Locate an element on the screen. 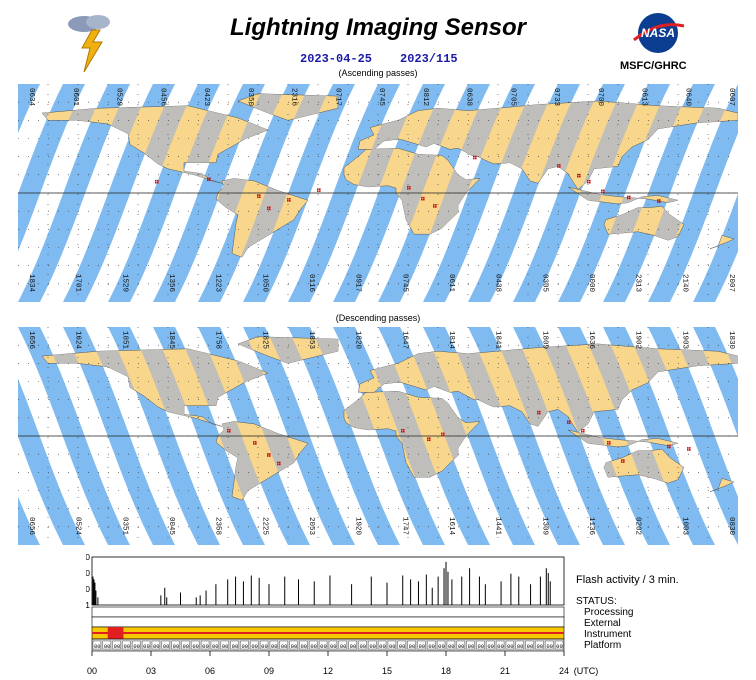 This screenshot has height=680, width=756. pass-time-bottom-label: 0438 is located at coordinates (498, 283).